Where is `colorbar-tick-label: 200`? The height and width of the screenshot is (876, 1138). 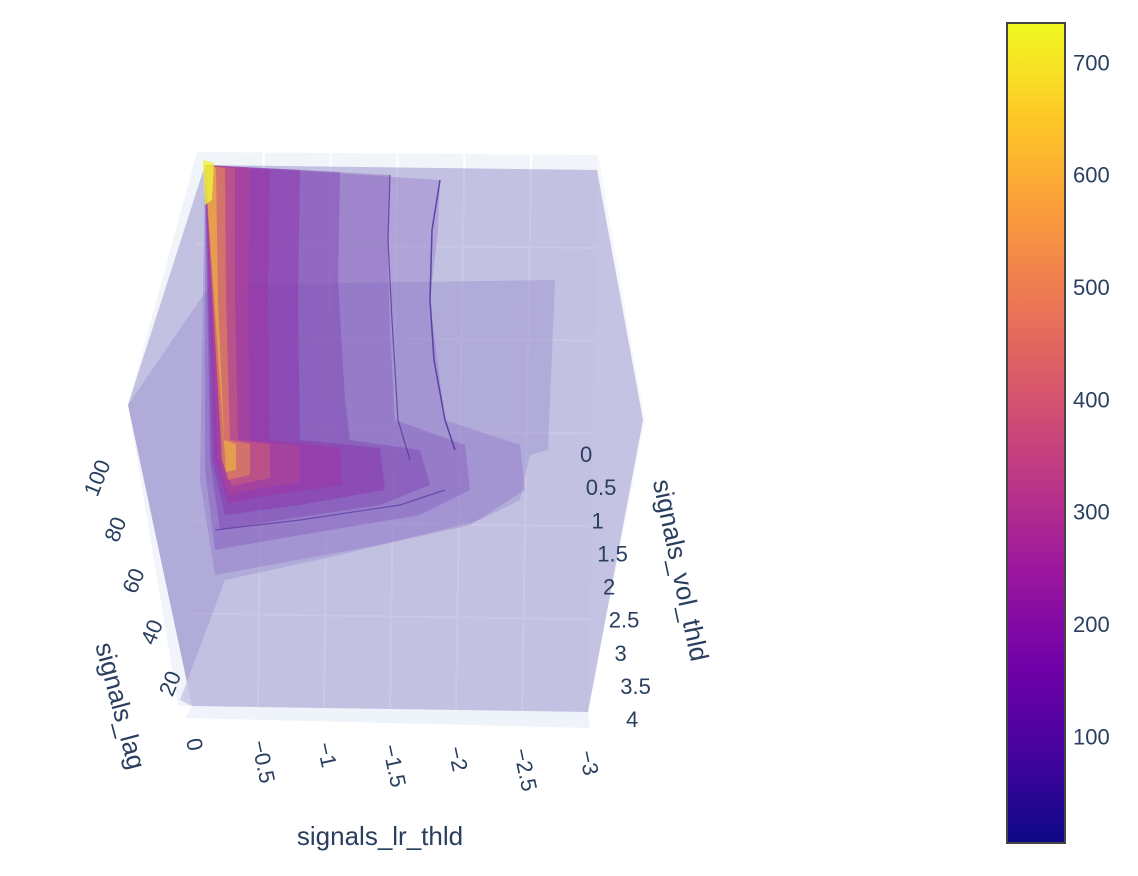
colorbar-tick-label: 200 is located at coordinates (1091, 624).